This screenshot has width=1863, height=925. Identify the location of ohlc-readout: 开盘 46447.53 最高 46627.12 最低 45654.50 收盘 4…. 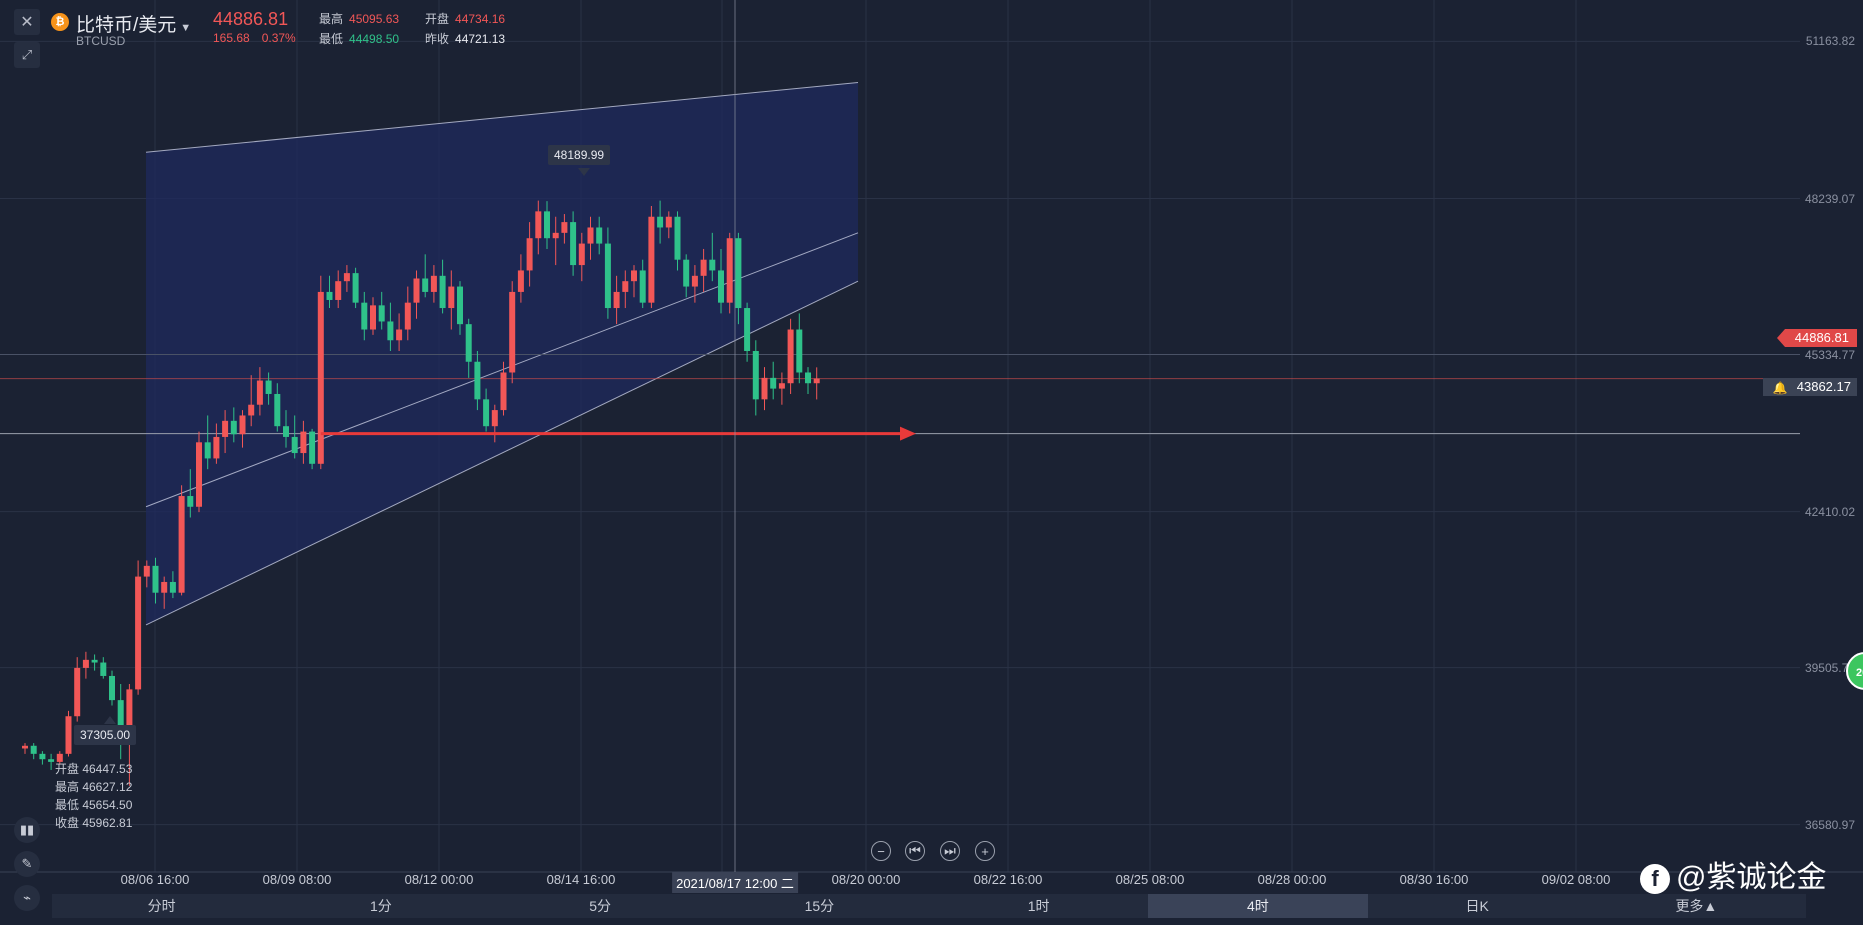
(93, 796).